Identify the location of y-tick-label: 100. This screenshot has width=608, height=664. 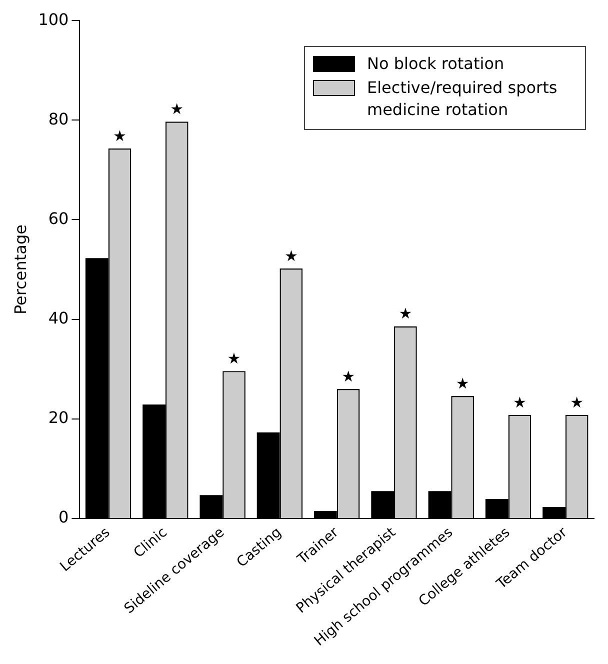
(53, 19).